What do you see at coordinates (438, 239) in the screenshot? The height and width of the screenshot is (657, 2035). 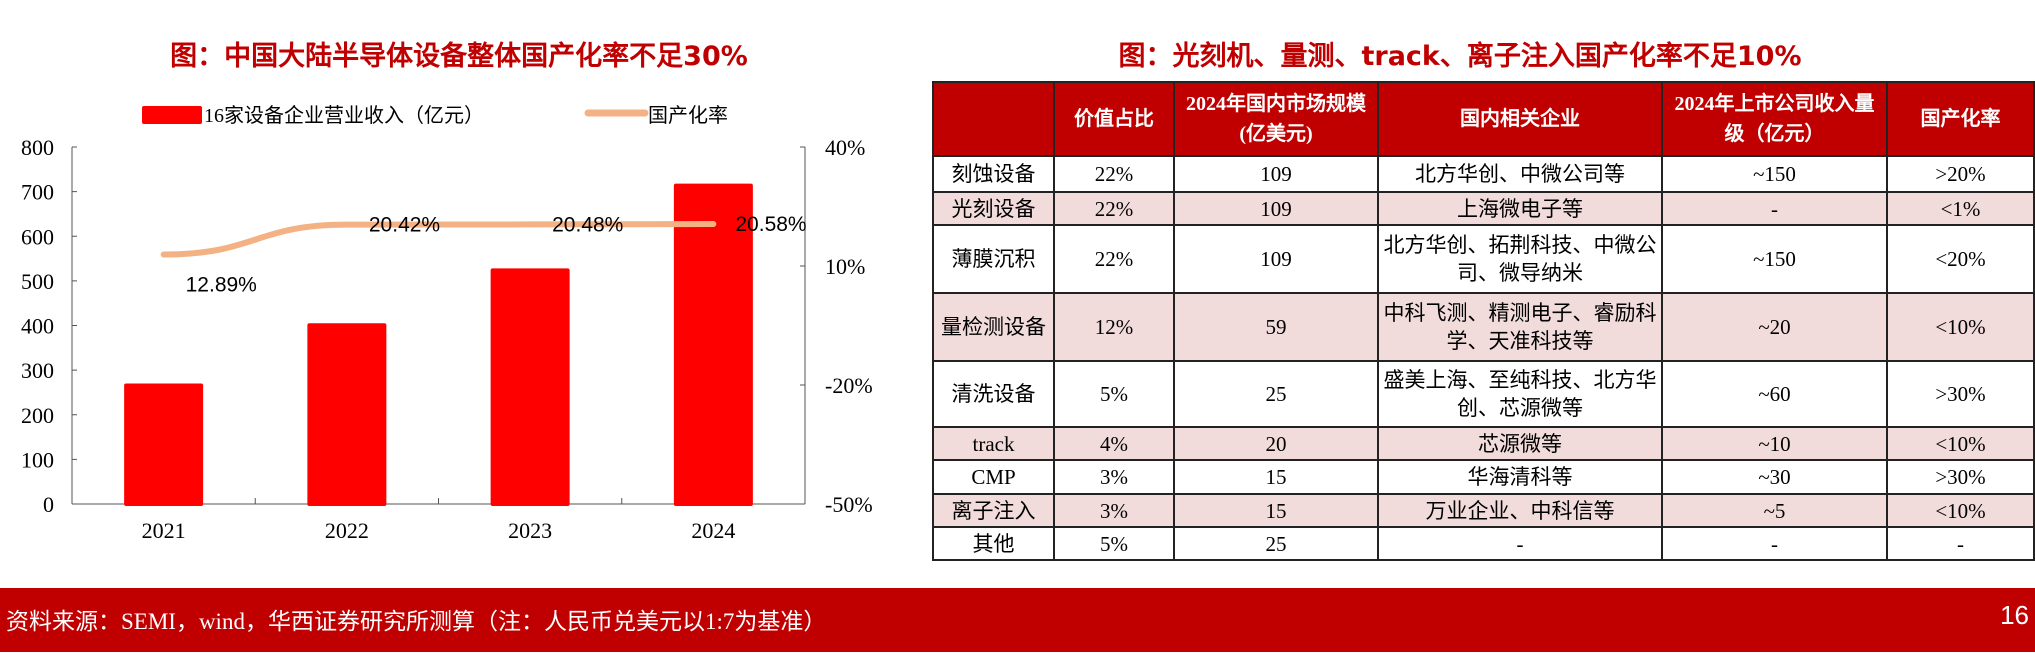 I see `localization-rate-line` at bounding box center [438, 239].